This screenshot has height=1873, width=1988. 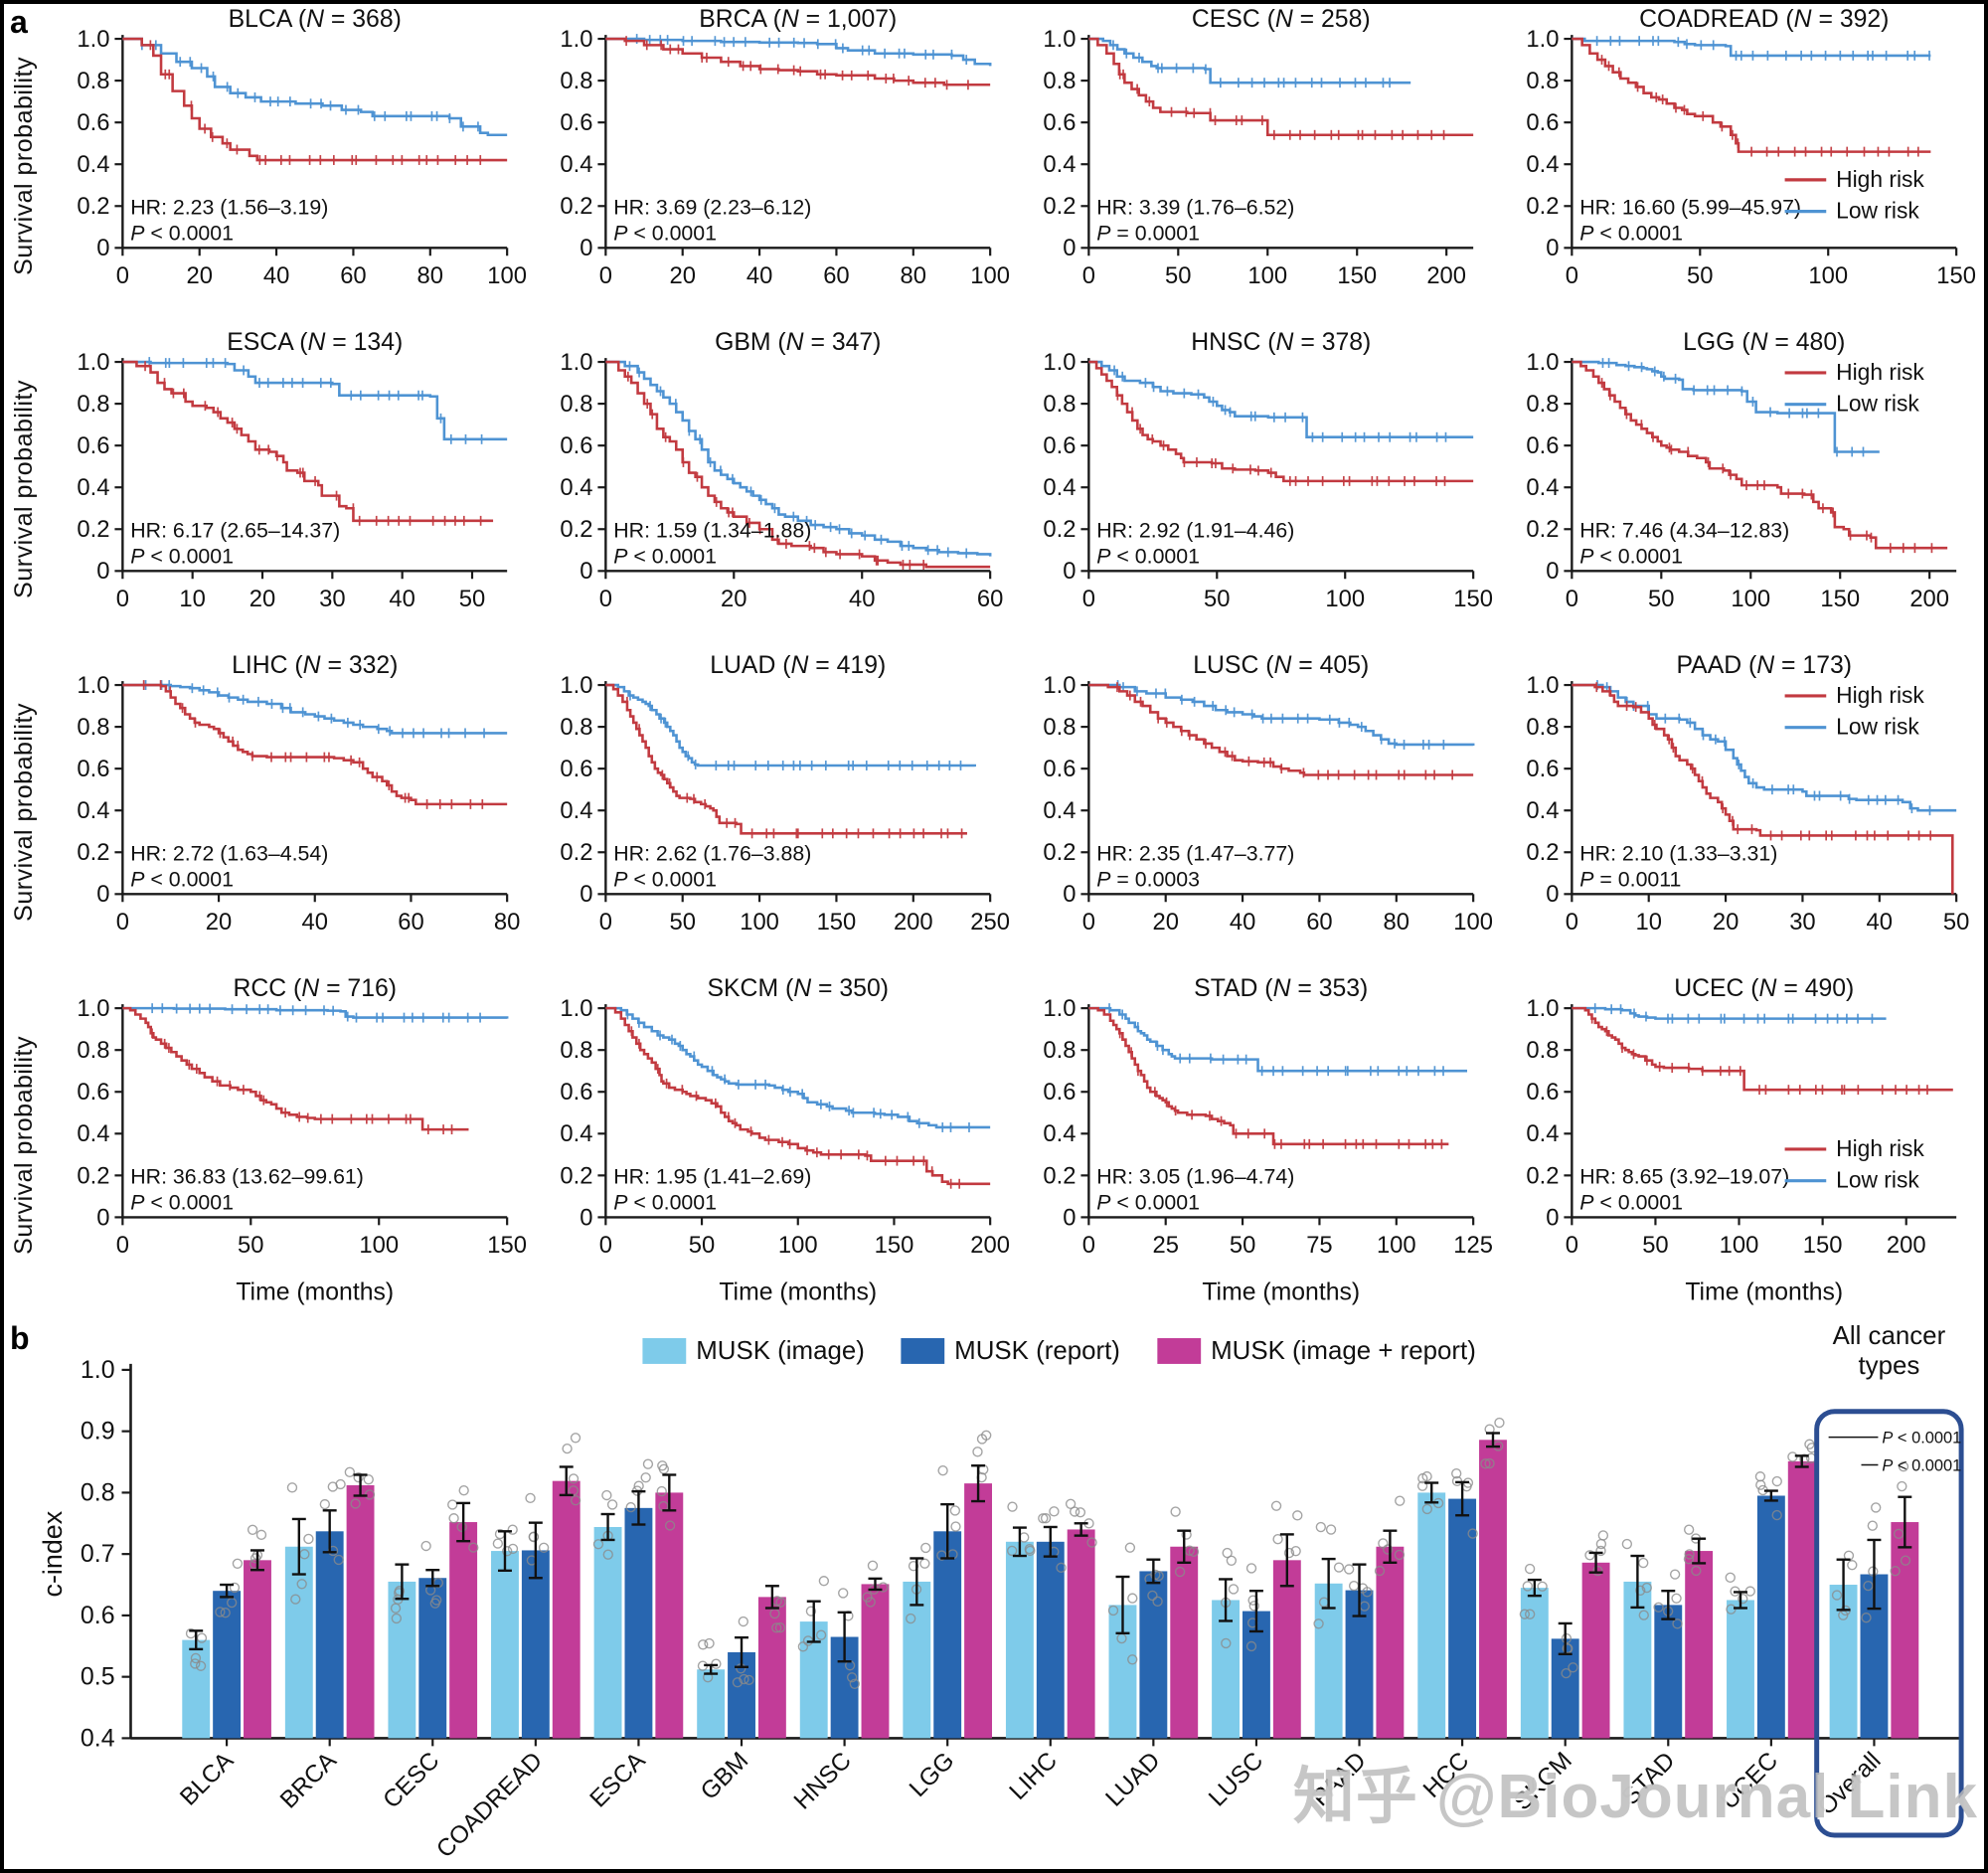 What do you see at coordinates (875, 1661) in the screenshot?
I see `bar-HNSC-s2` at bounding box center [875, 1661].